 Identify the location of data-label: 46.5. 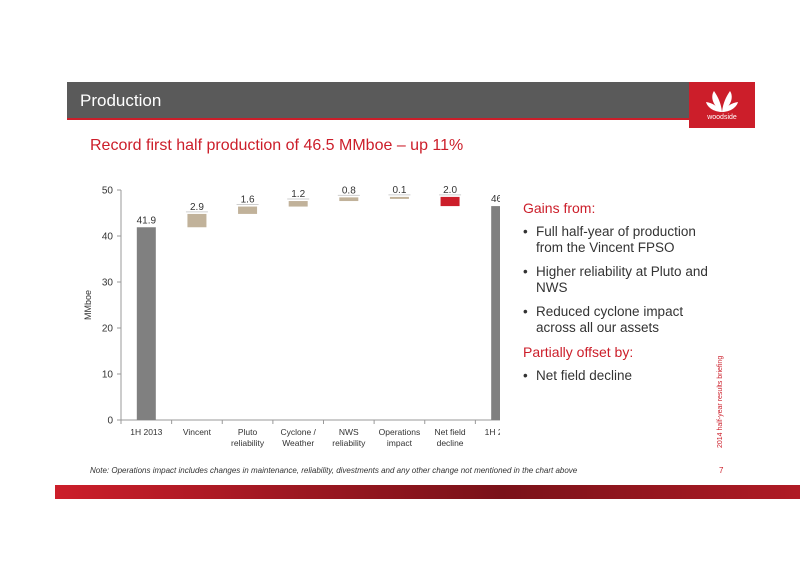
(495, 199).